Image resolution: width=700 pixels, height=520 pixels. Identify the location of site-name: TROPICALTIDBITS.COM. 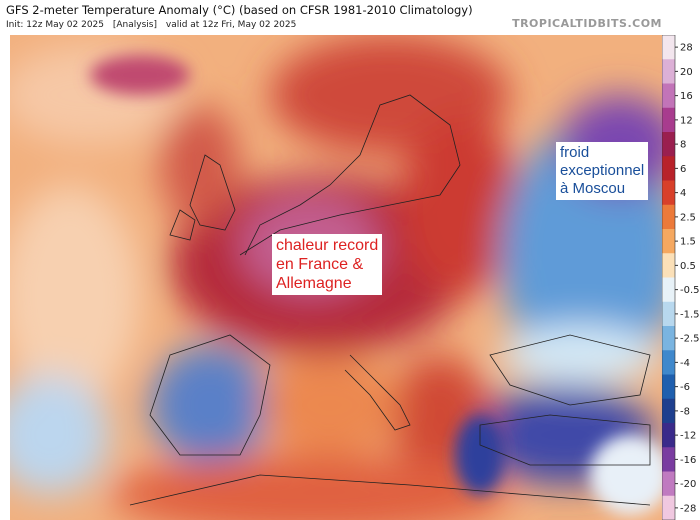
(587, 23).